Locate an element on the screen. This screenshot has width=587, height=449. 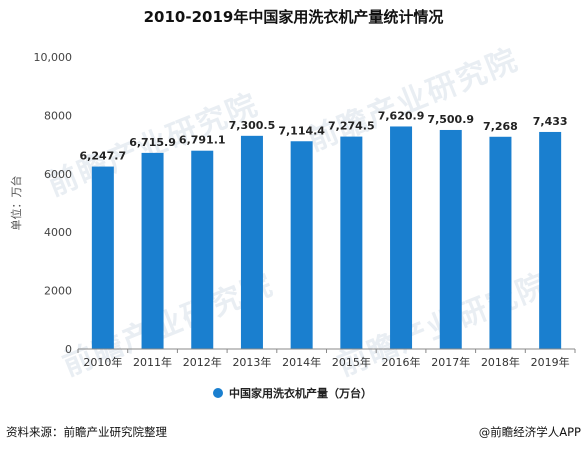
y-tick-label: 2000 is located at coordinates (58, 291).